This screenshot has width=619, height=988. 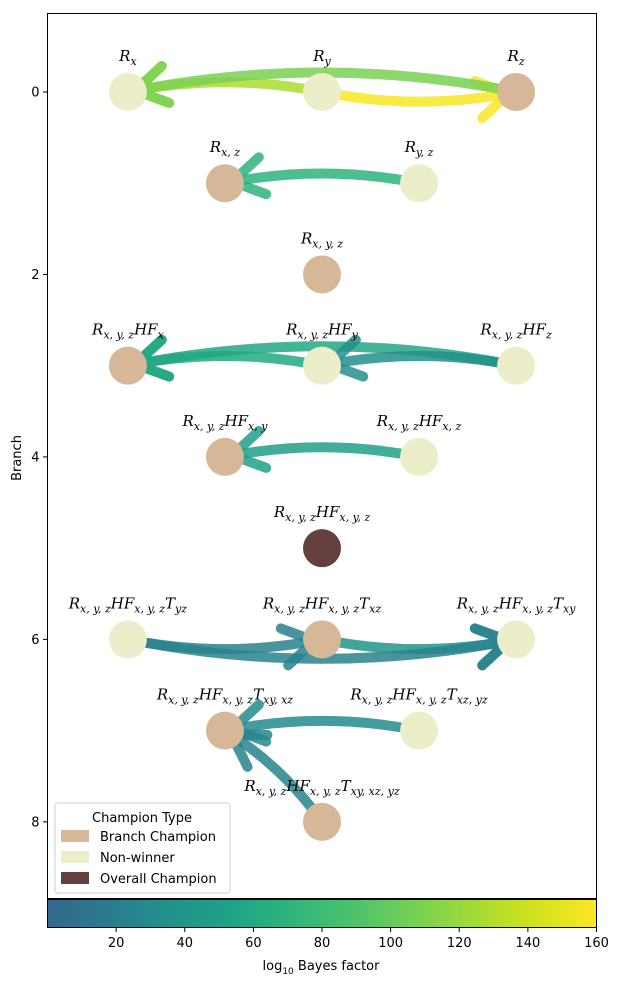 What do you see at coordinates (516, 57) in the screenshot?
I see `node-label-Rz: Rz` at bounding box center [516, 57].